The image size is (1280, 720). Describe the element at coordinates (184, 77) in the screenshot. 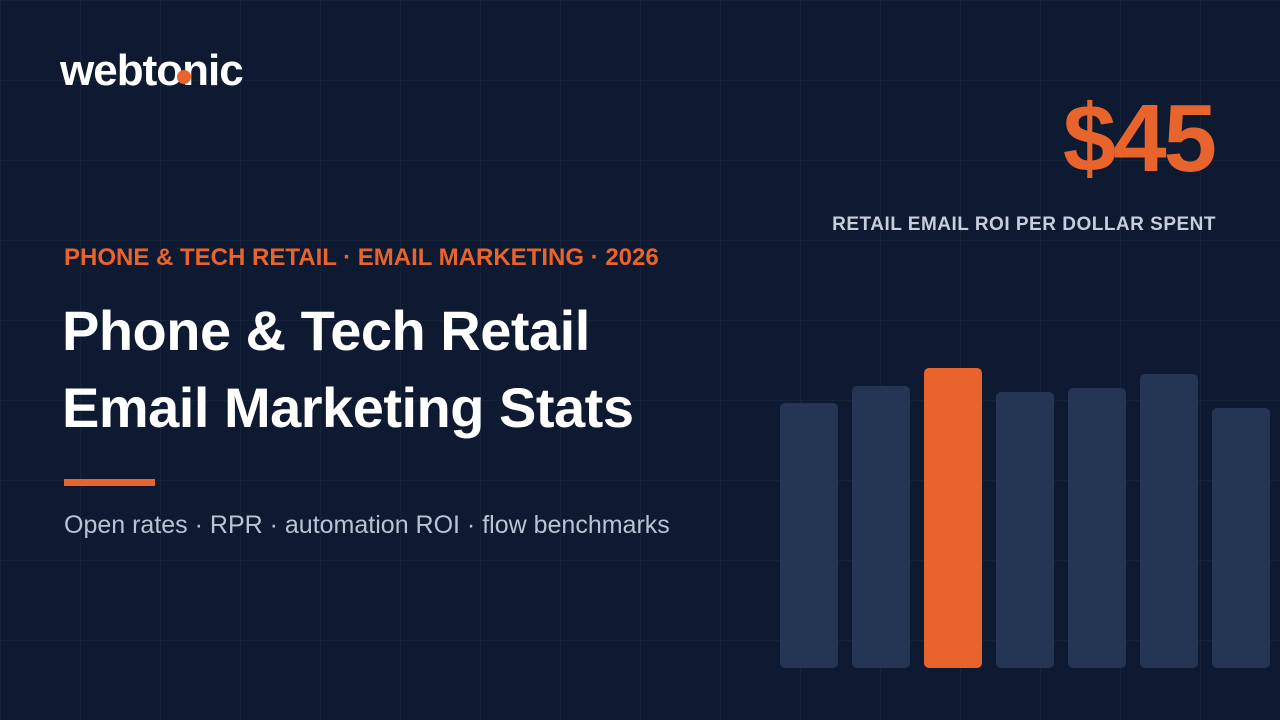

I see `logo-dot` at that location.